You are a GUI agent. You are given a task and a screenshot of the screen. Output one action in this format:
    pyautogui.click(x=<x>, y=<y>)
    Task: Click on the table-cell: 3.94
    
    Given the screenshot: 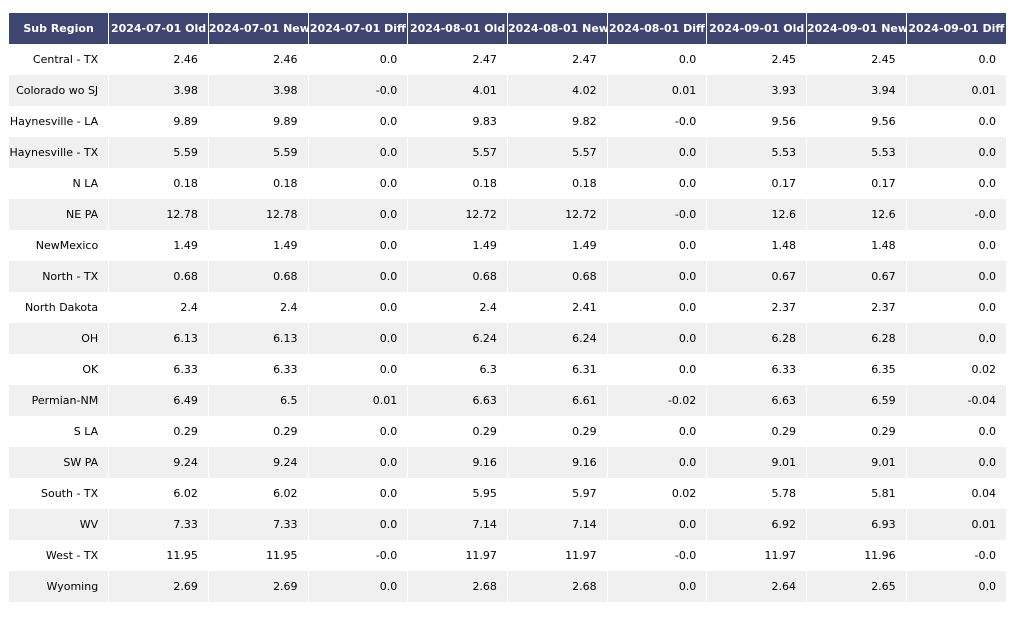 What is the action you would take?
    pyautogui.click(x=856, y=90)
    